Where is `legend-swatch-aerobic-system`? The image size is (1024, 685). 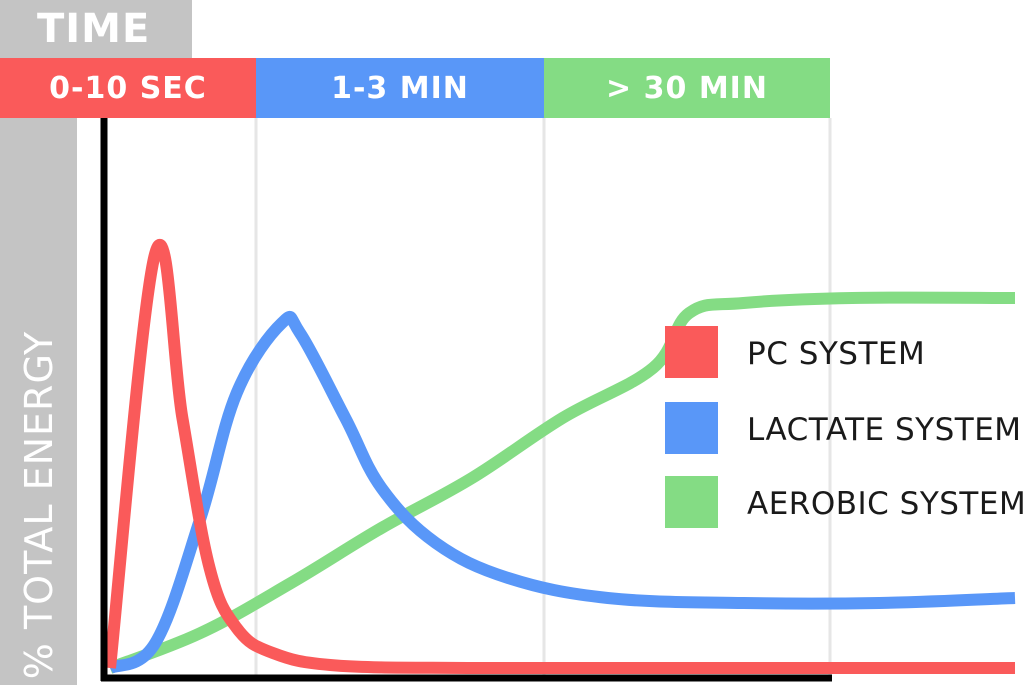
legend-swatch-aerobic-system is located at coordinates (691, 502).